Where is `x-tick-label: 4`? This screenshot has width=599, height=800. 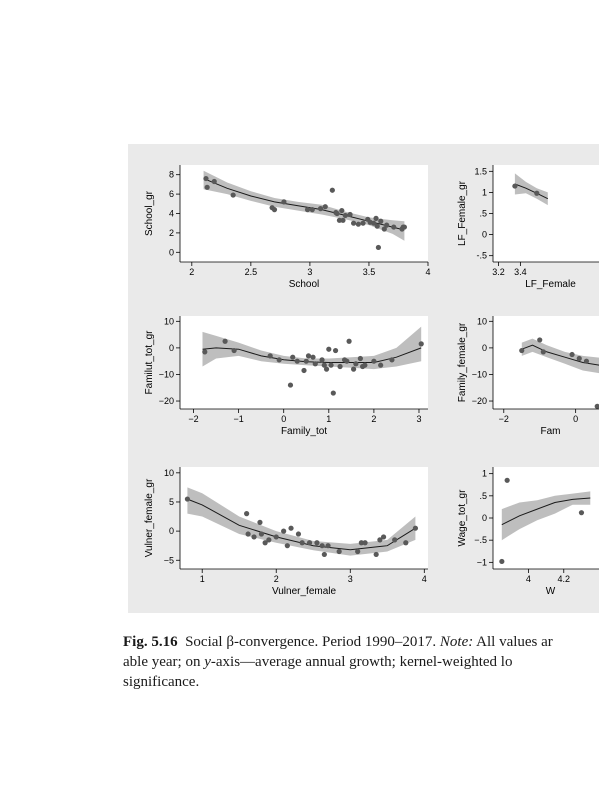
x-tick-label: 4 is located at coordinates (427, 272).